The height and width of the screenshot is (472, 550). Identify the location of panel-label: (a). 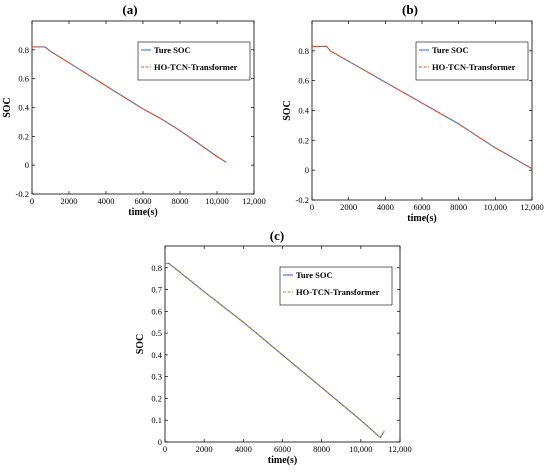
(129, 9).